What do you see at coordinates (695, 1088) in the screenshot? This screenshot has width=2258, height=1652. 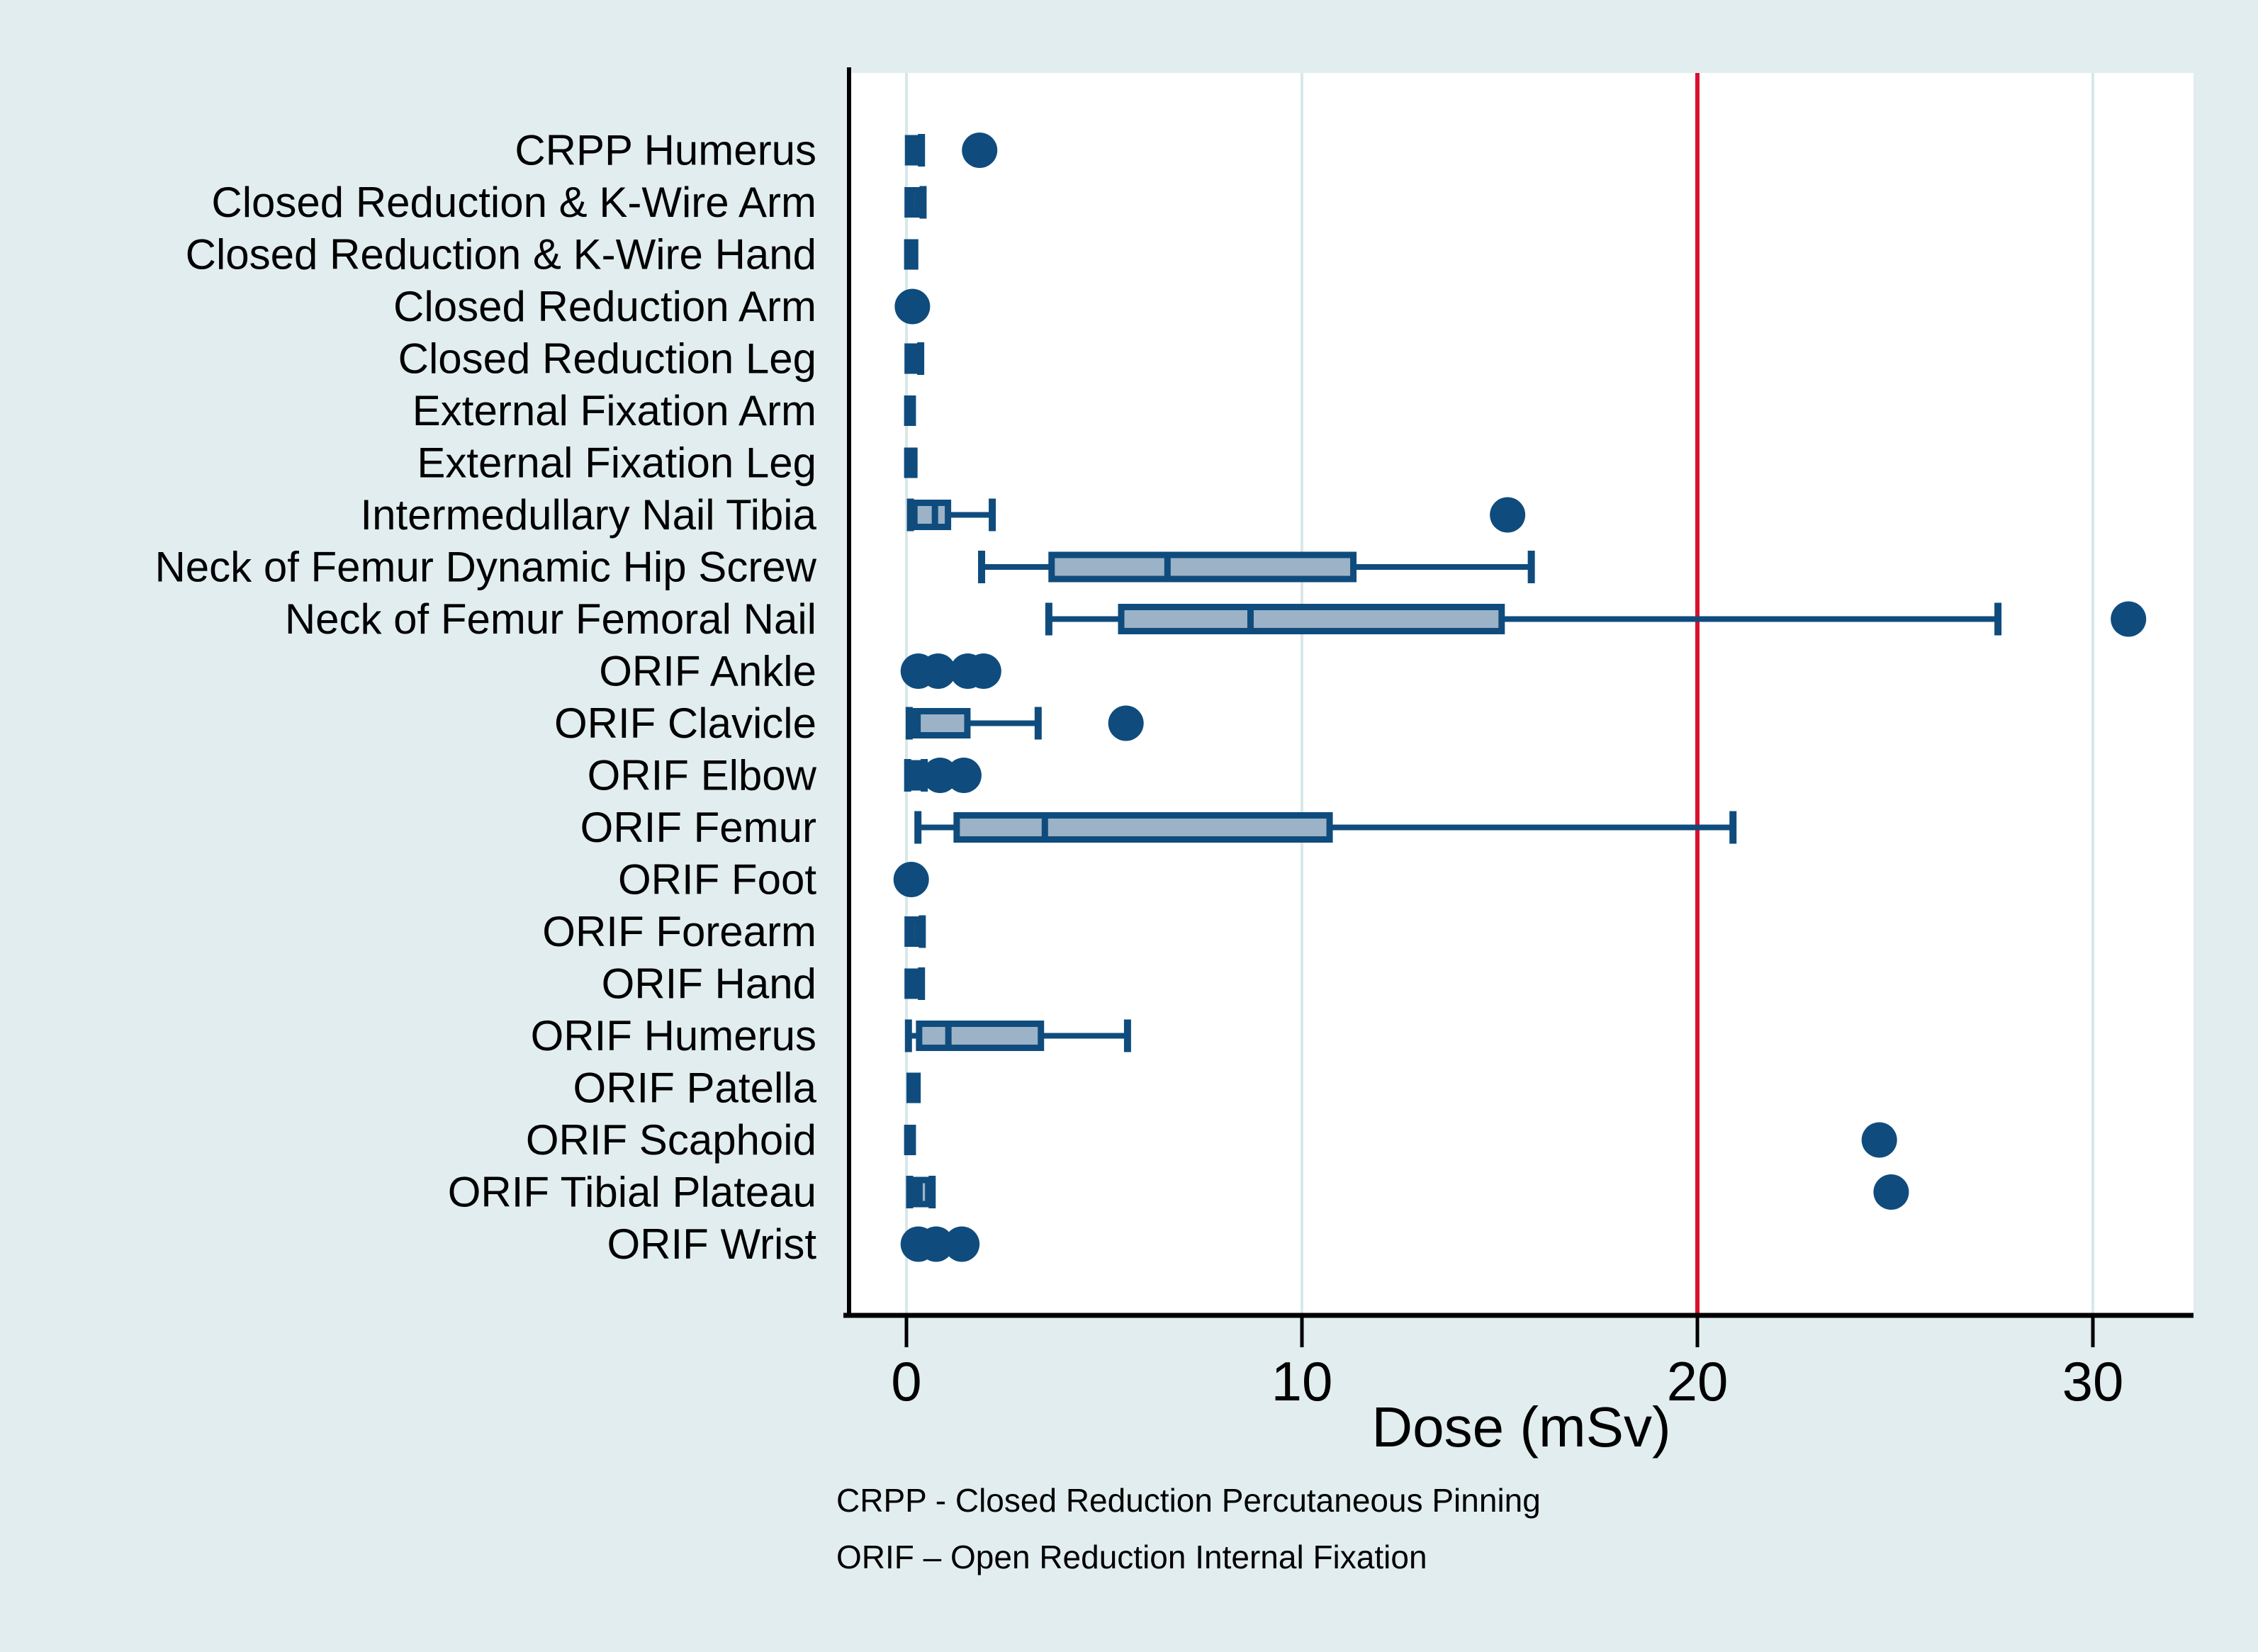 I see `category-label: ORIF Patella` at bounding box center [695, 1088].